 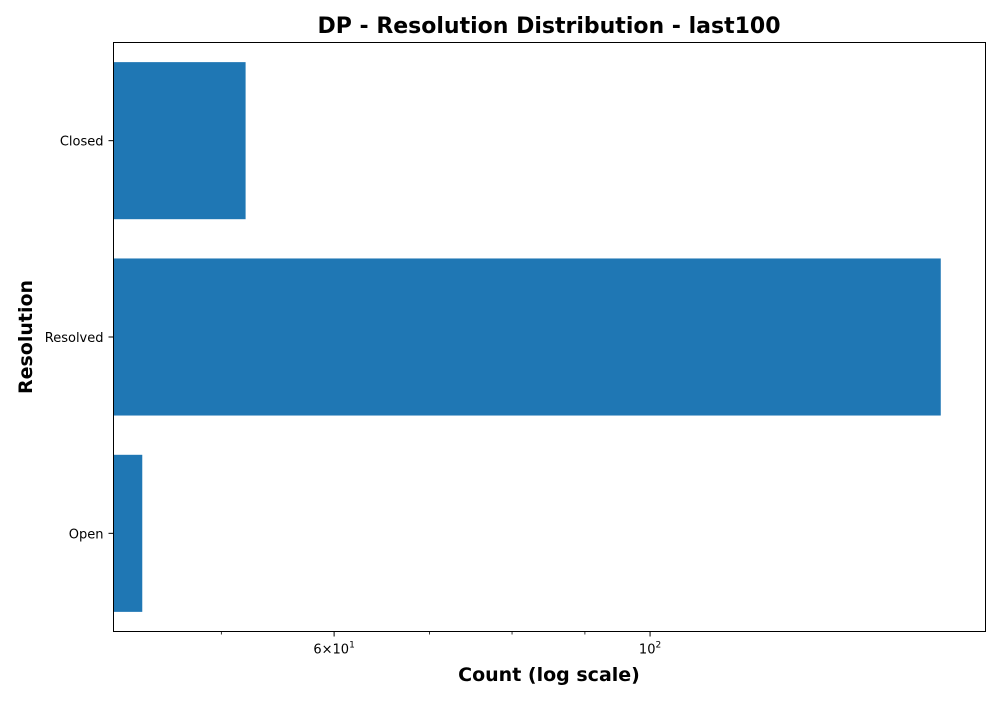 I want to click on bar-closed, so click(x=179, y=141).